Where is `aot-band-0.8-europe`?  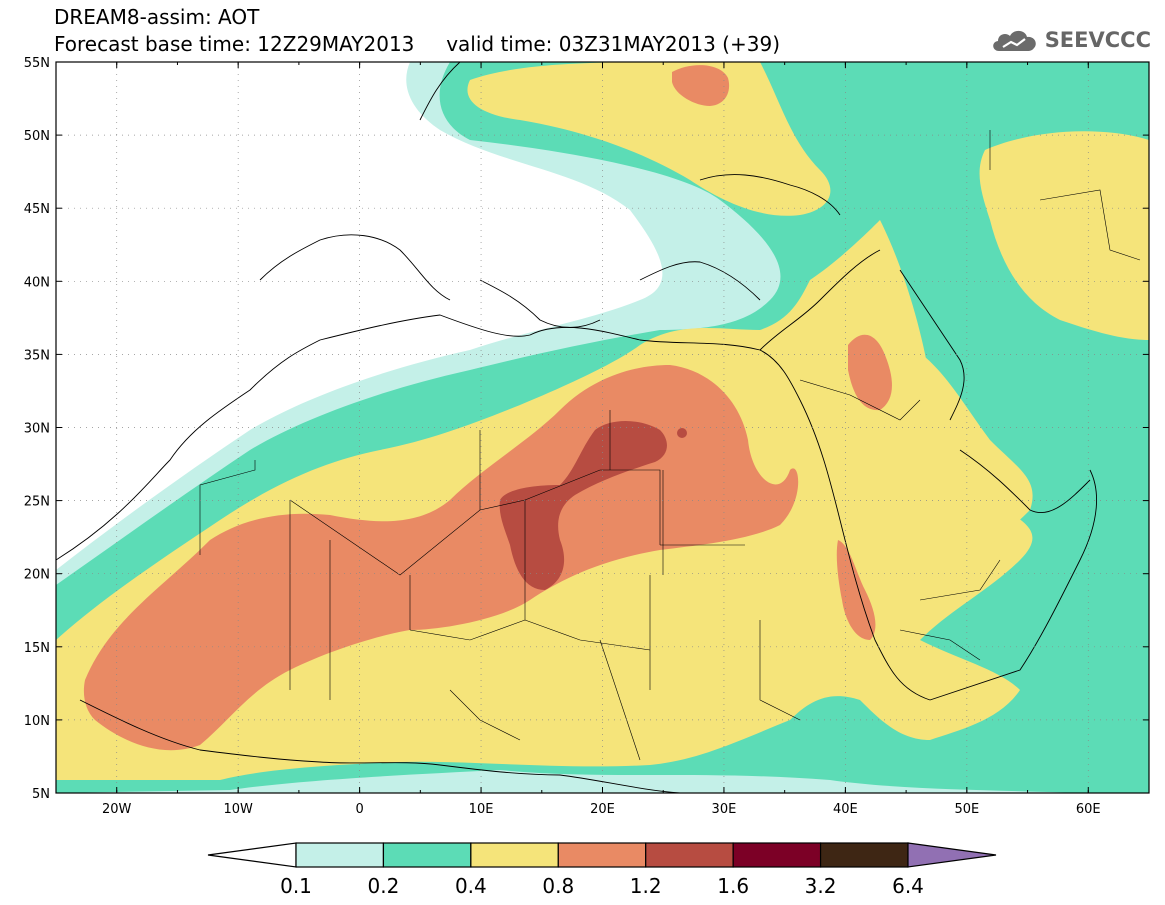
aot-band-0.8-europe is located at coordinates (701, 85).